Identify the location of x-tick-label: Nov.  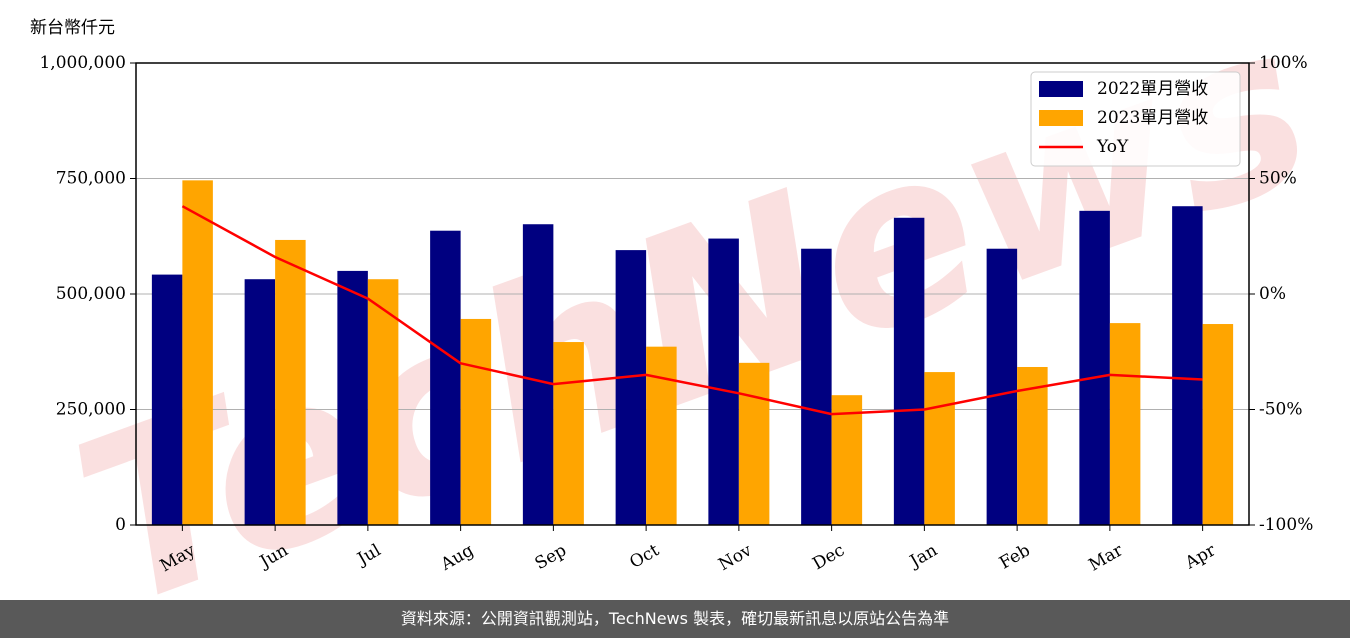
(735, 557).